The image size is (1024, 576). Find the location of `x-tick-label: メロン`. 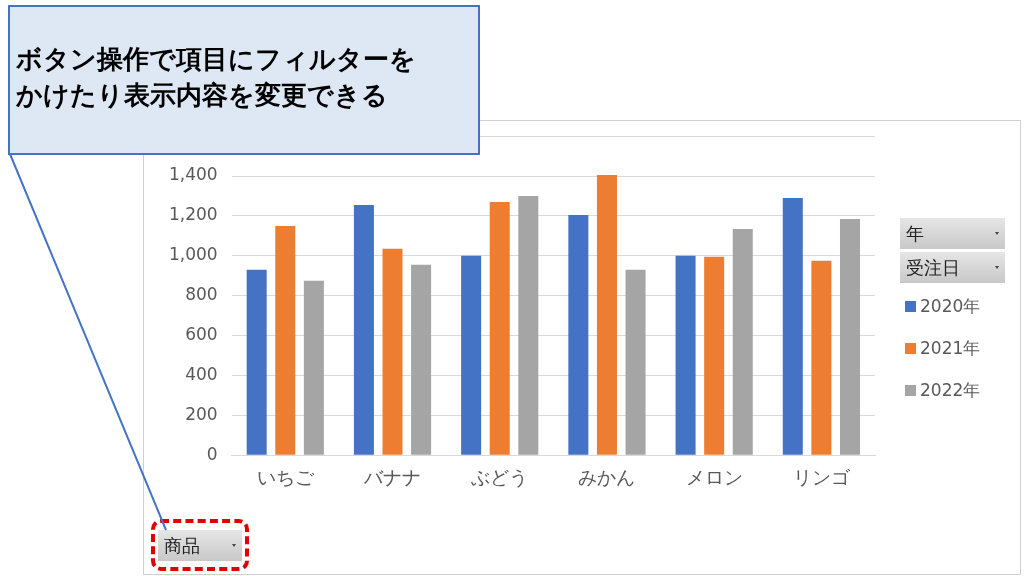

x-tick-label: メロン is located at coordinates (714, 476).